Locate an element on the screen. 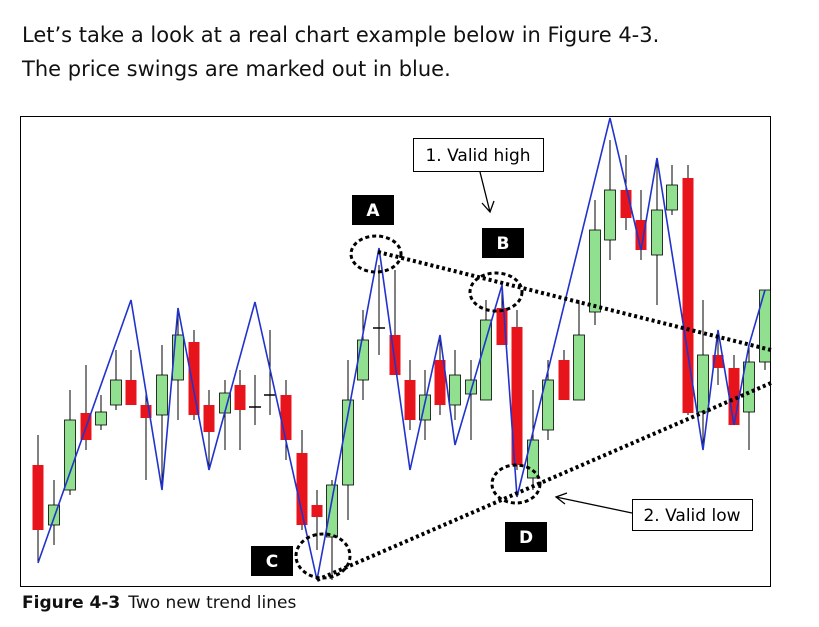 This screenshot has height=627, width=819. circle-d is located at coordinates (516, 484).